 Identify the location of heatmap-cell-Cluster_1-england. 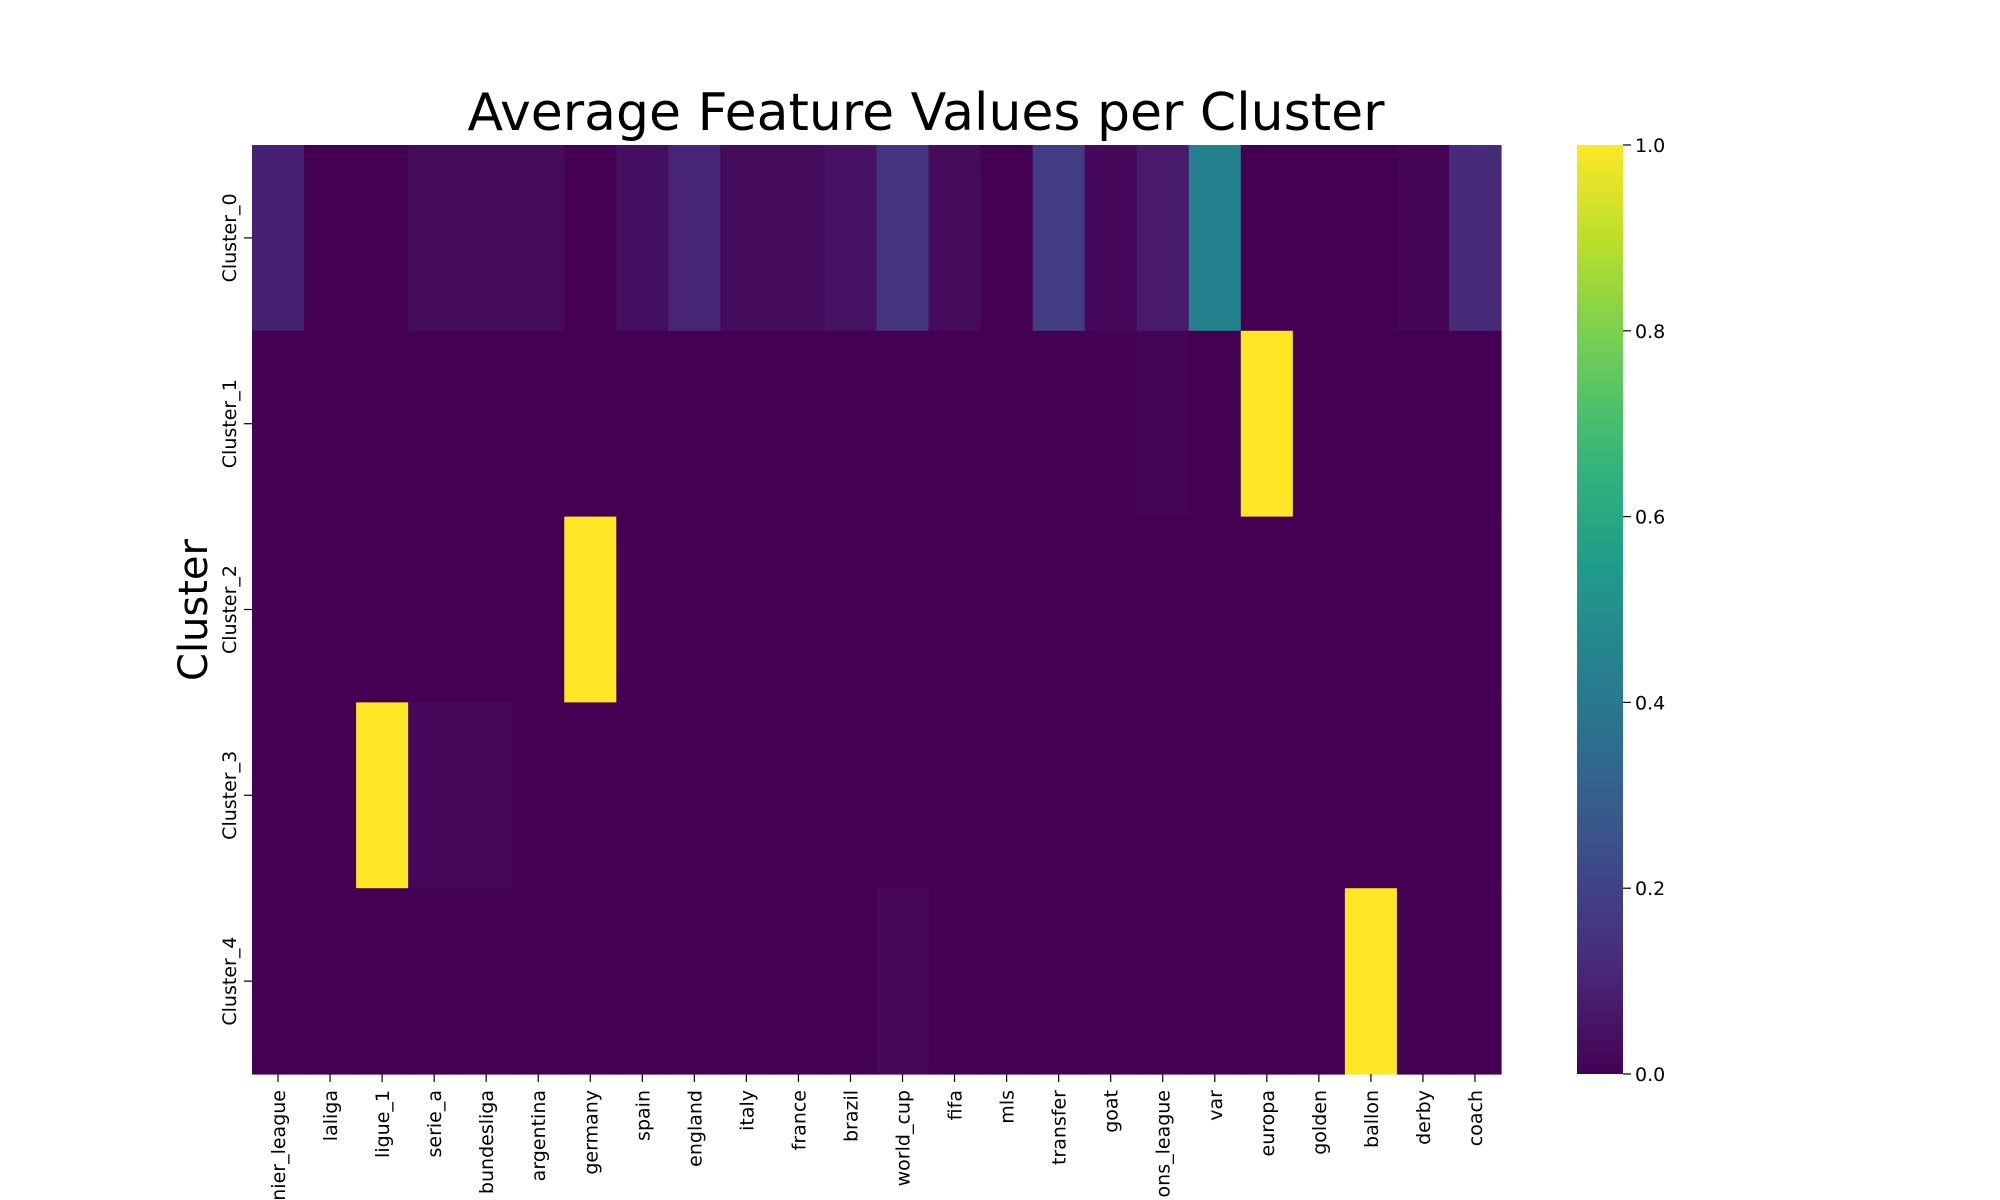
(694, 424).